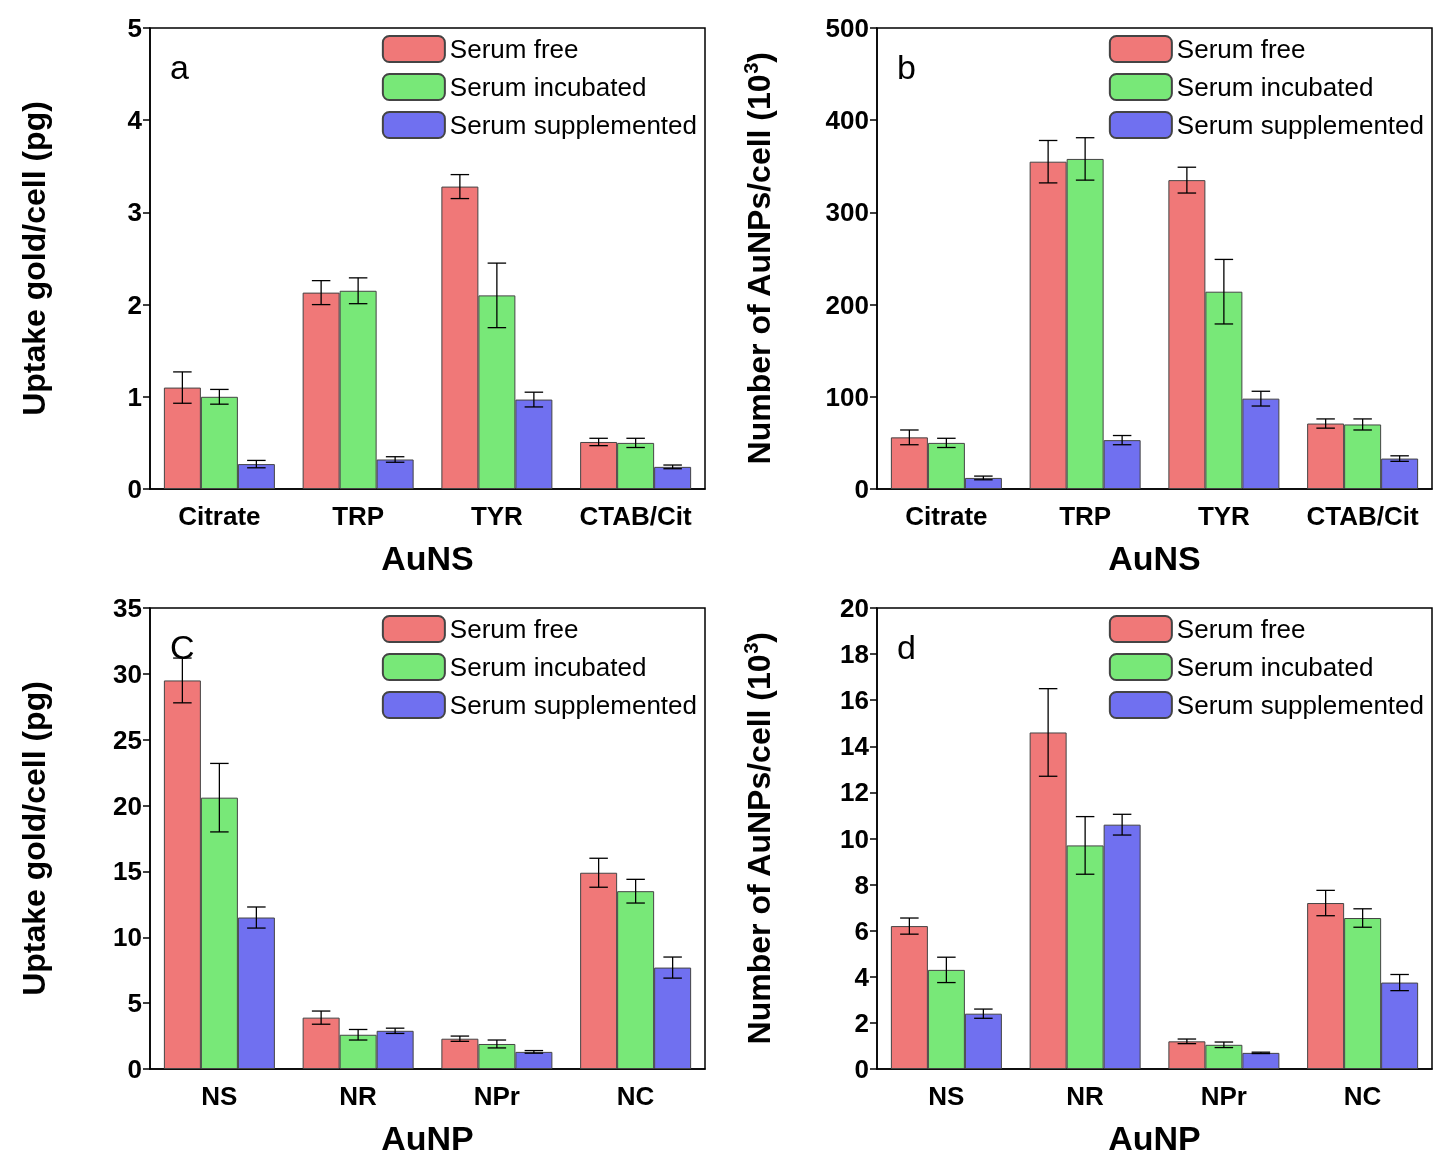 This screenshot has height=1161, width=1454. Describe the element at coordinates (134, 396) in the screenshot. I see `y-tick-label: 1` at that location.